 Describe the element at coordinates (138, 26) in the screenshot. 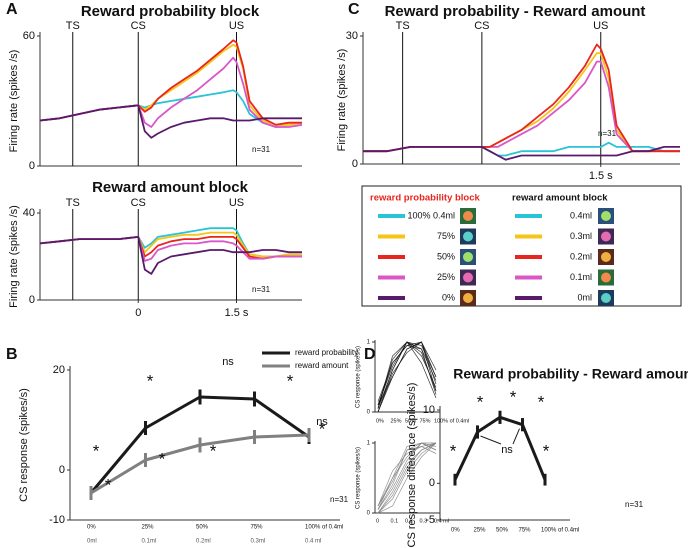

I see `event-label: CS` at that location.